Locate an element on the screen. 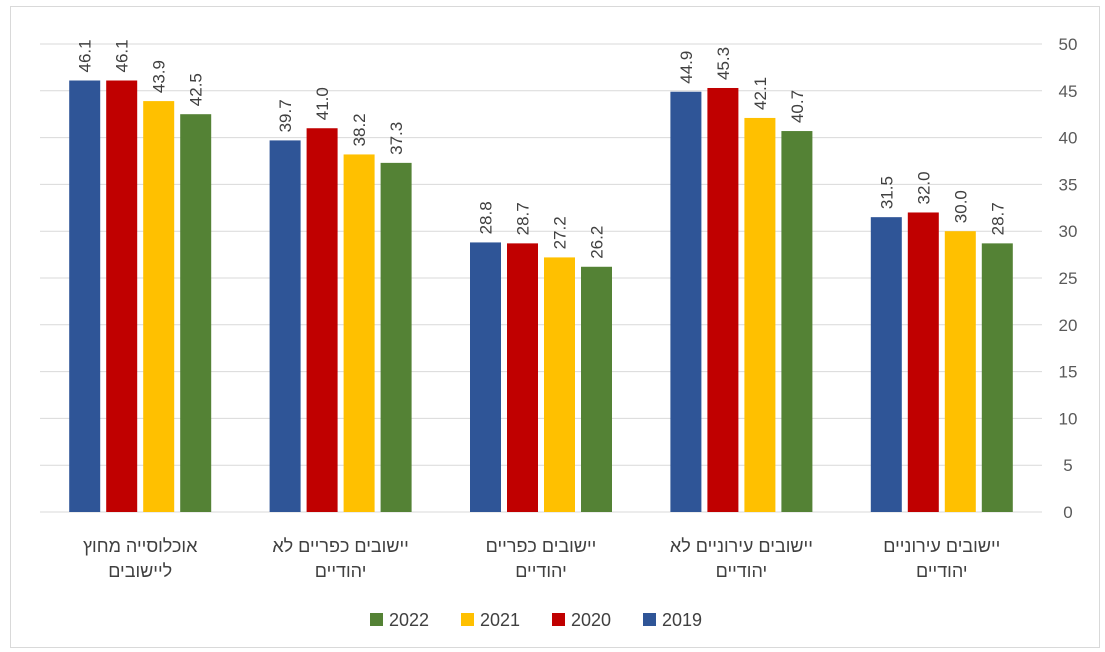 The height and width of the screenshot is (652, 1105). data-label: 42.5 is located at coordinates (196, 89).